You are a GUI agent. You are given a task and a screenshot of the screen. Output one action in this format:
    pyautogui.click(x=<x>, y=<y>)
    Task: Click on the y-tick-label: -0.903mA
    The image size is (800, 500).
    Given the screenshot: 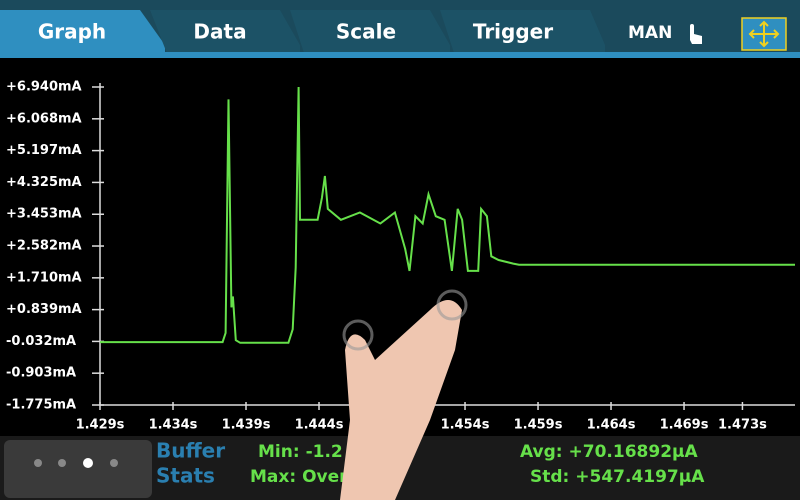 What is the action you would take?
    pyautogui.click(x=41, y=373)
    